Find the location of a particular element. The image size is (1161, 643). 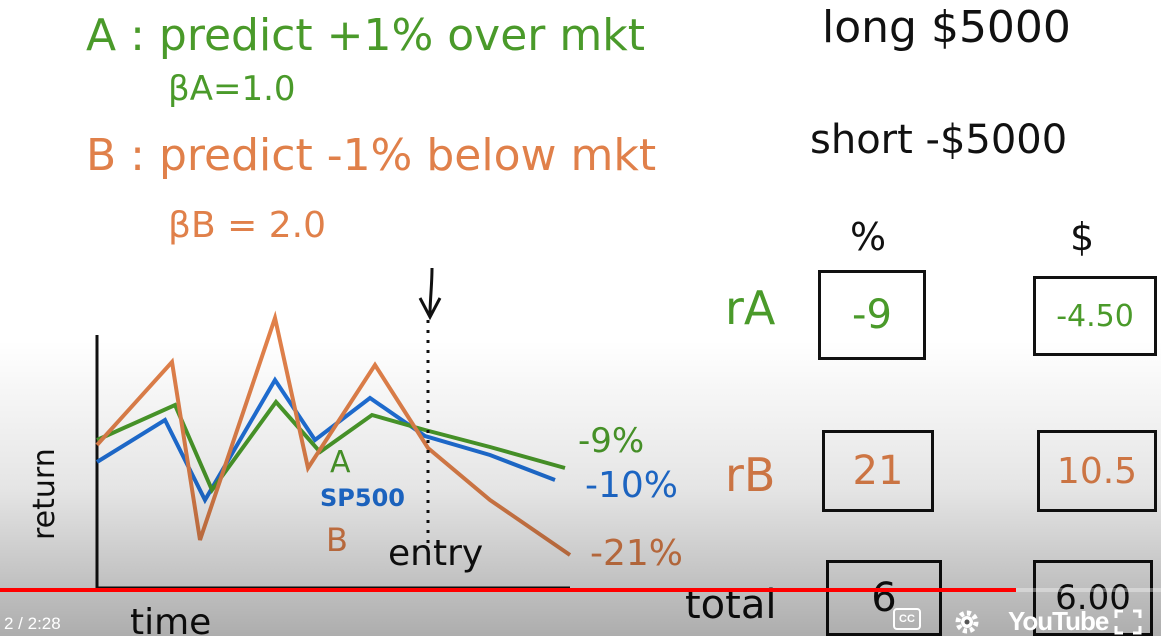

total-percent-box: 6 is located at coordinates (884, 598).